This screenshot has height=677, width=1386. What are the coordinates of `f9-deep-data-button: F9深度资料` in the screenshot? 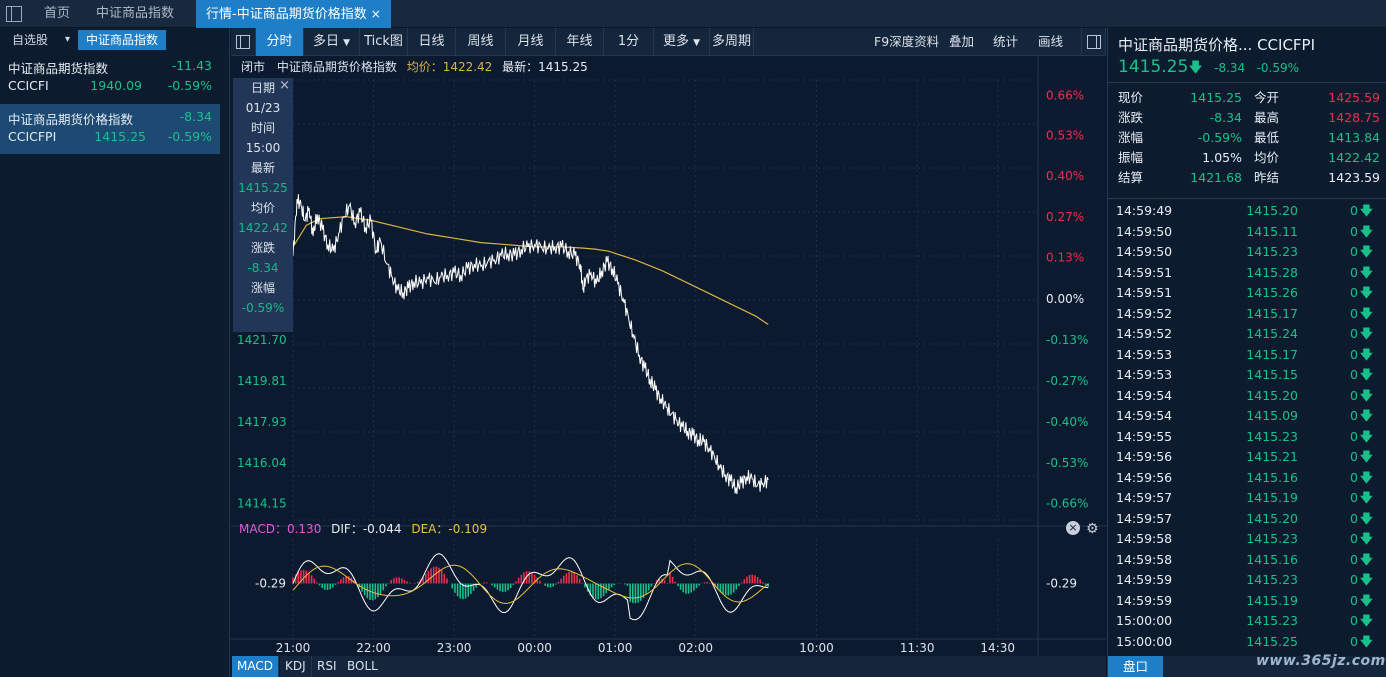 It's located at (907, 41).